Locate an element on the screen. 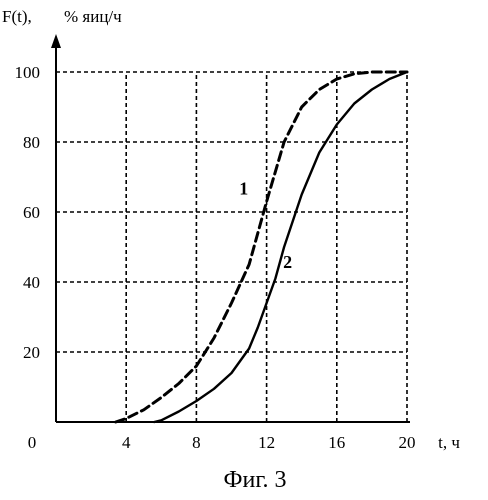  series-1-label: 1 is located at coordinates (243, 189).